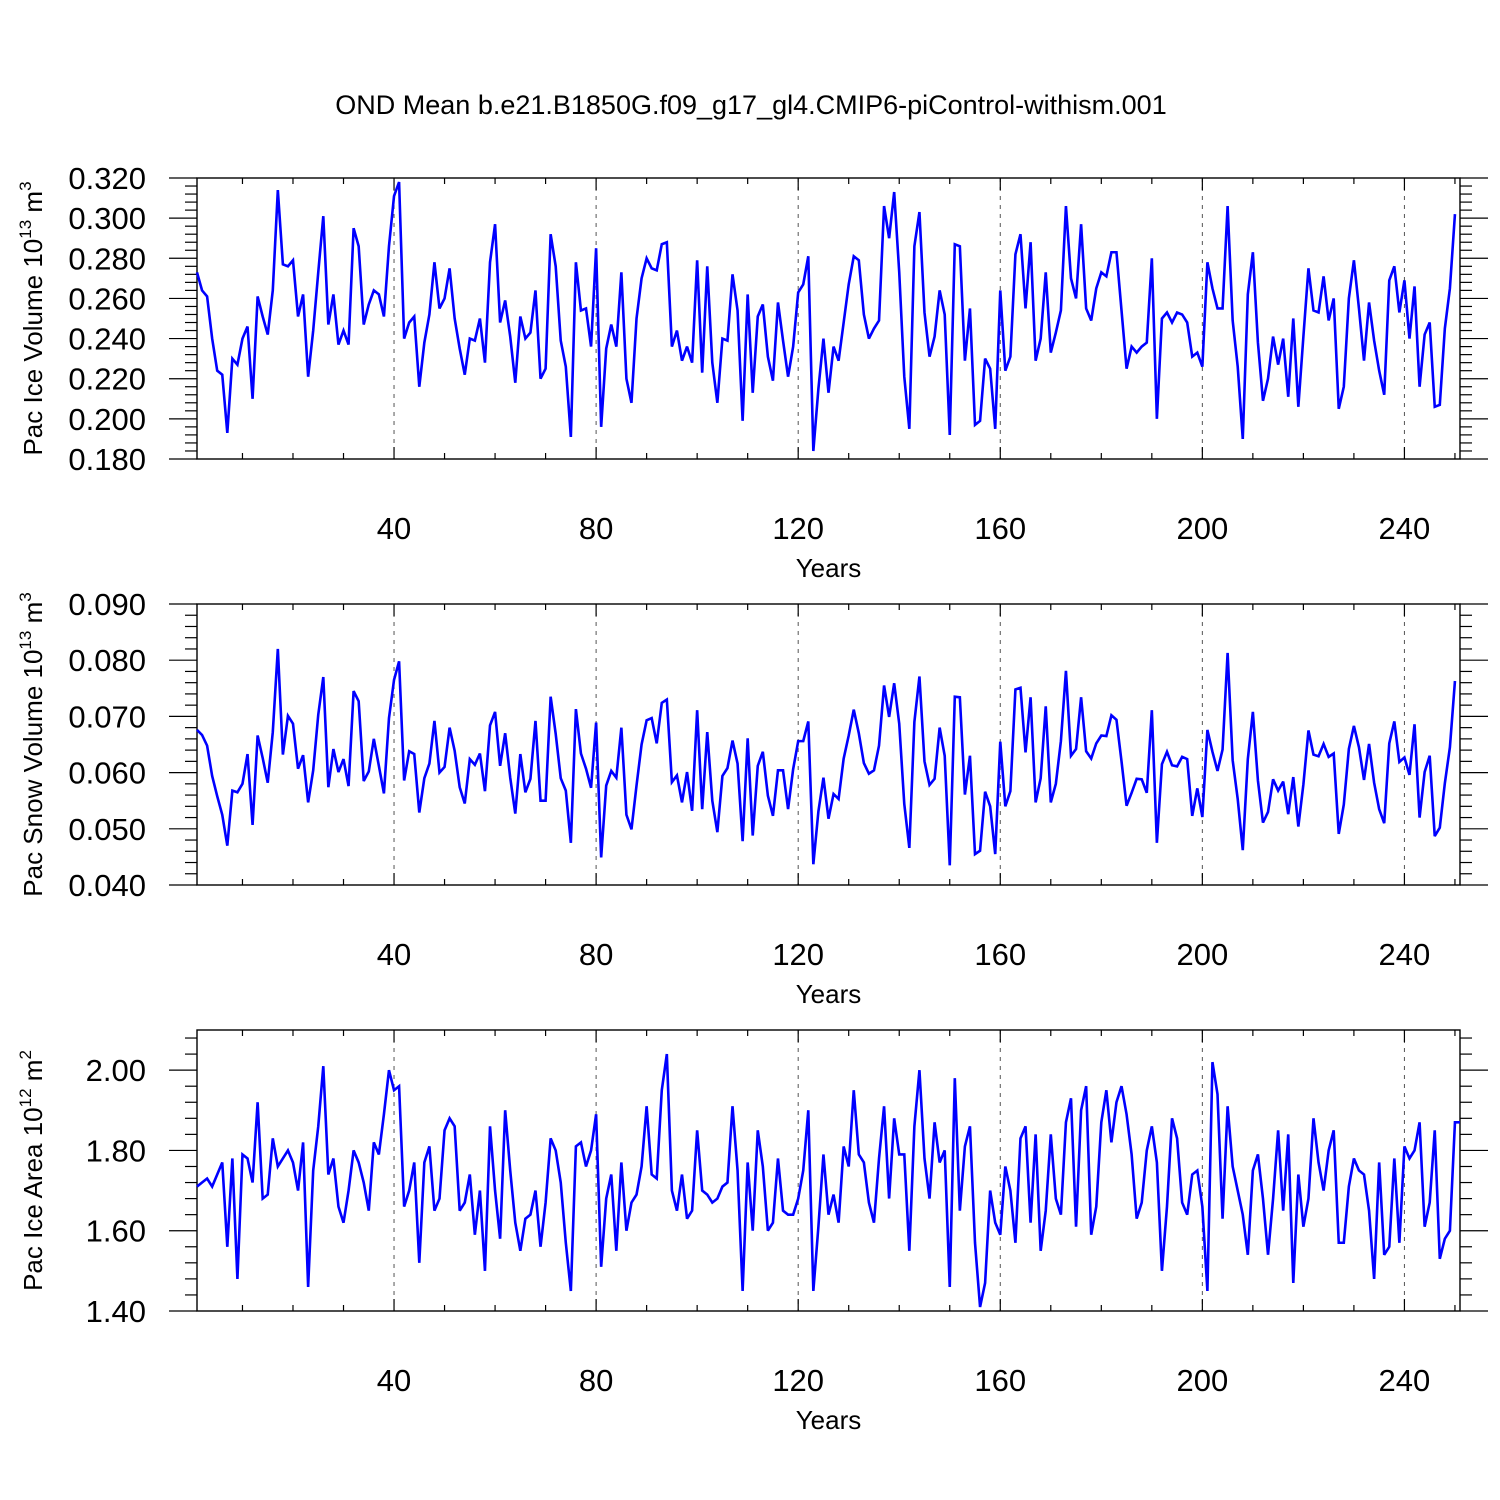 This screenshot has height=1500, width=1500. I want to click on y-tick-label: 0.240, so click(107, 339).